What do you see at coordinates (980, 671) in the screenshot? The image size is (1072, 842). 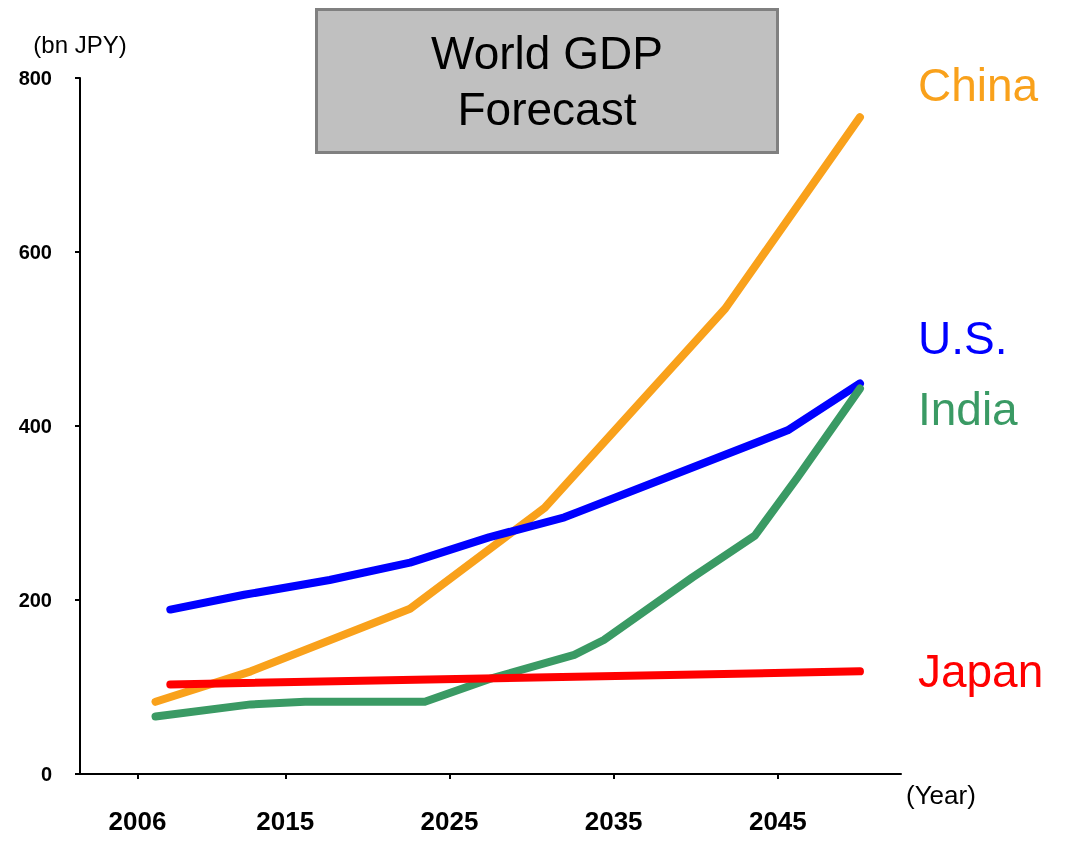 I see `series-label: Japan` at bounding box center [980, 671].